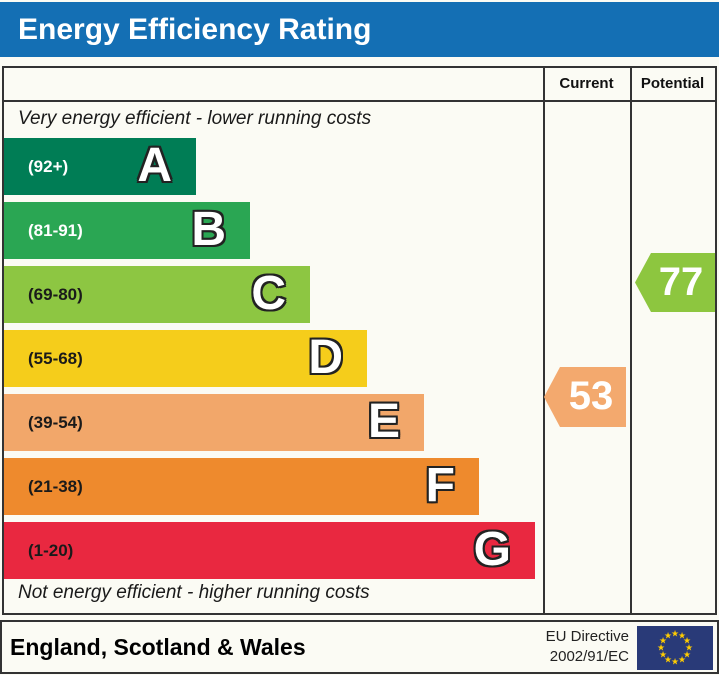 Image resolution: width=719 pixels, height=675 pixels. Describe the element at coordinates (672, 83) in the screenshot. I see `column-header-potential: Potential` at that location.